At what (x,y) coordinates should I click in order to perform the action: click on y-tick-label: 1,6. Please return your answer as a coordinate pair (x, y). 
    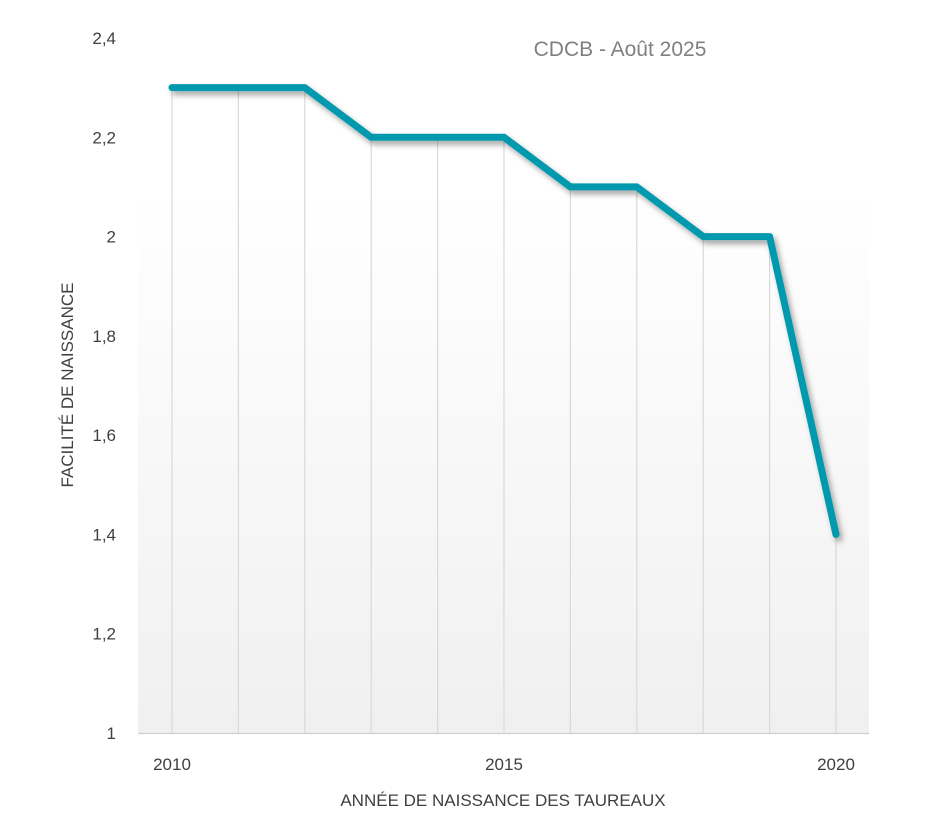
    Looking at the image, I should click on (104, 435).